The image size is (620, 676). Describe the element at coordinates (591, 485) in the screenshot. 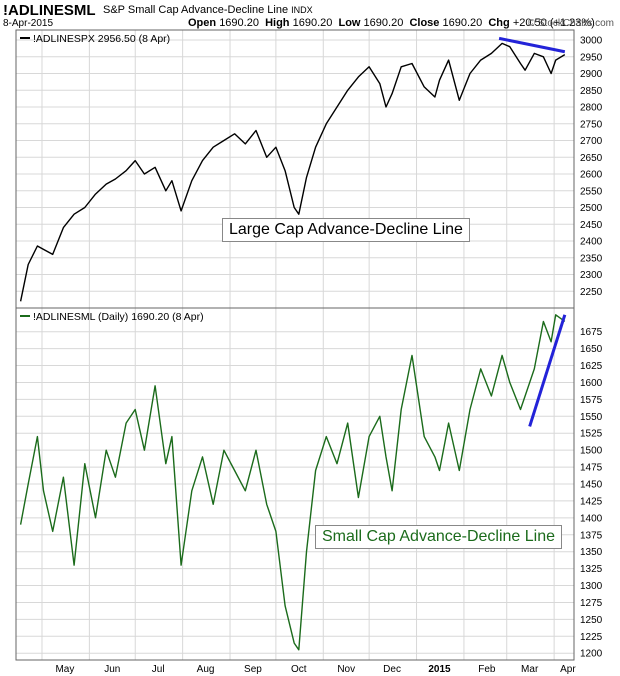

I see `y-tick-label: 1450` at that location.